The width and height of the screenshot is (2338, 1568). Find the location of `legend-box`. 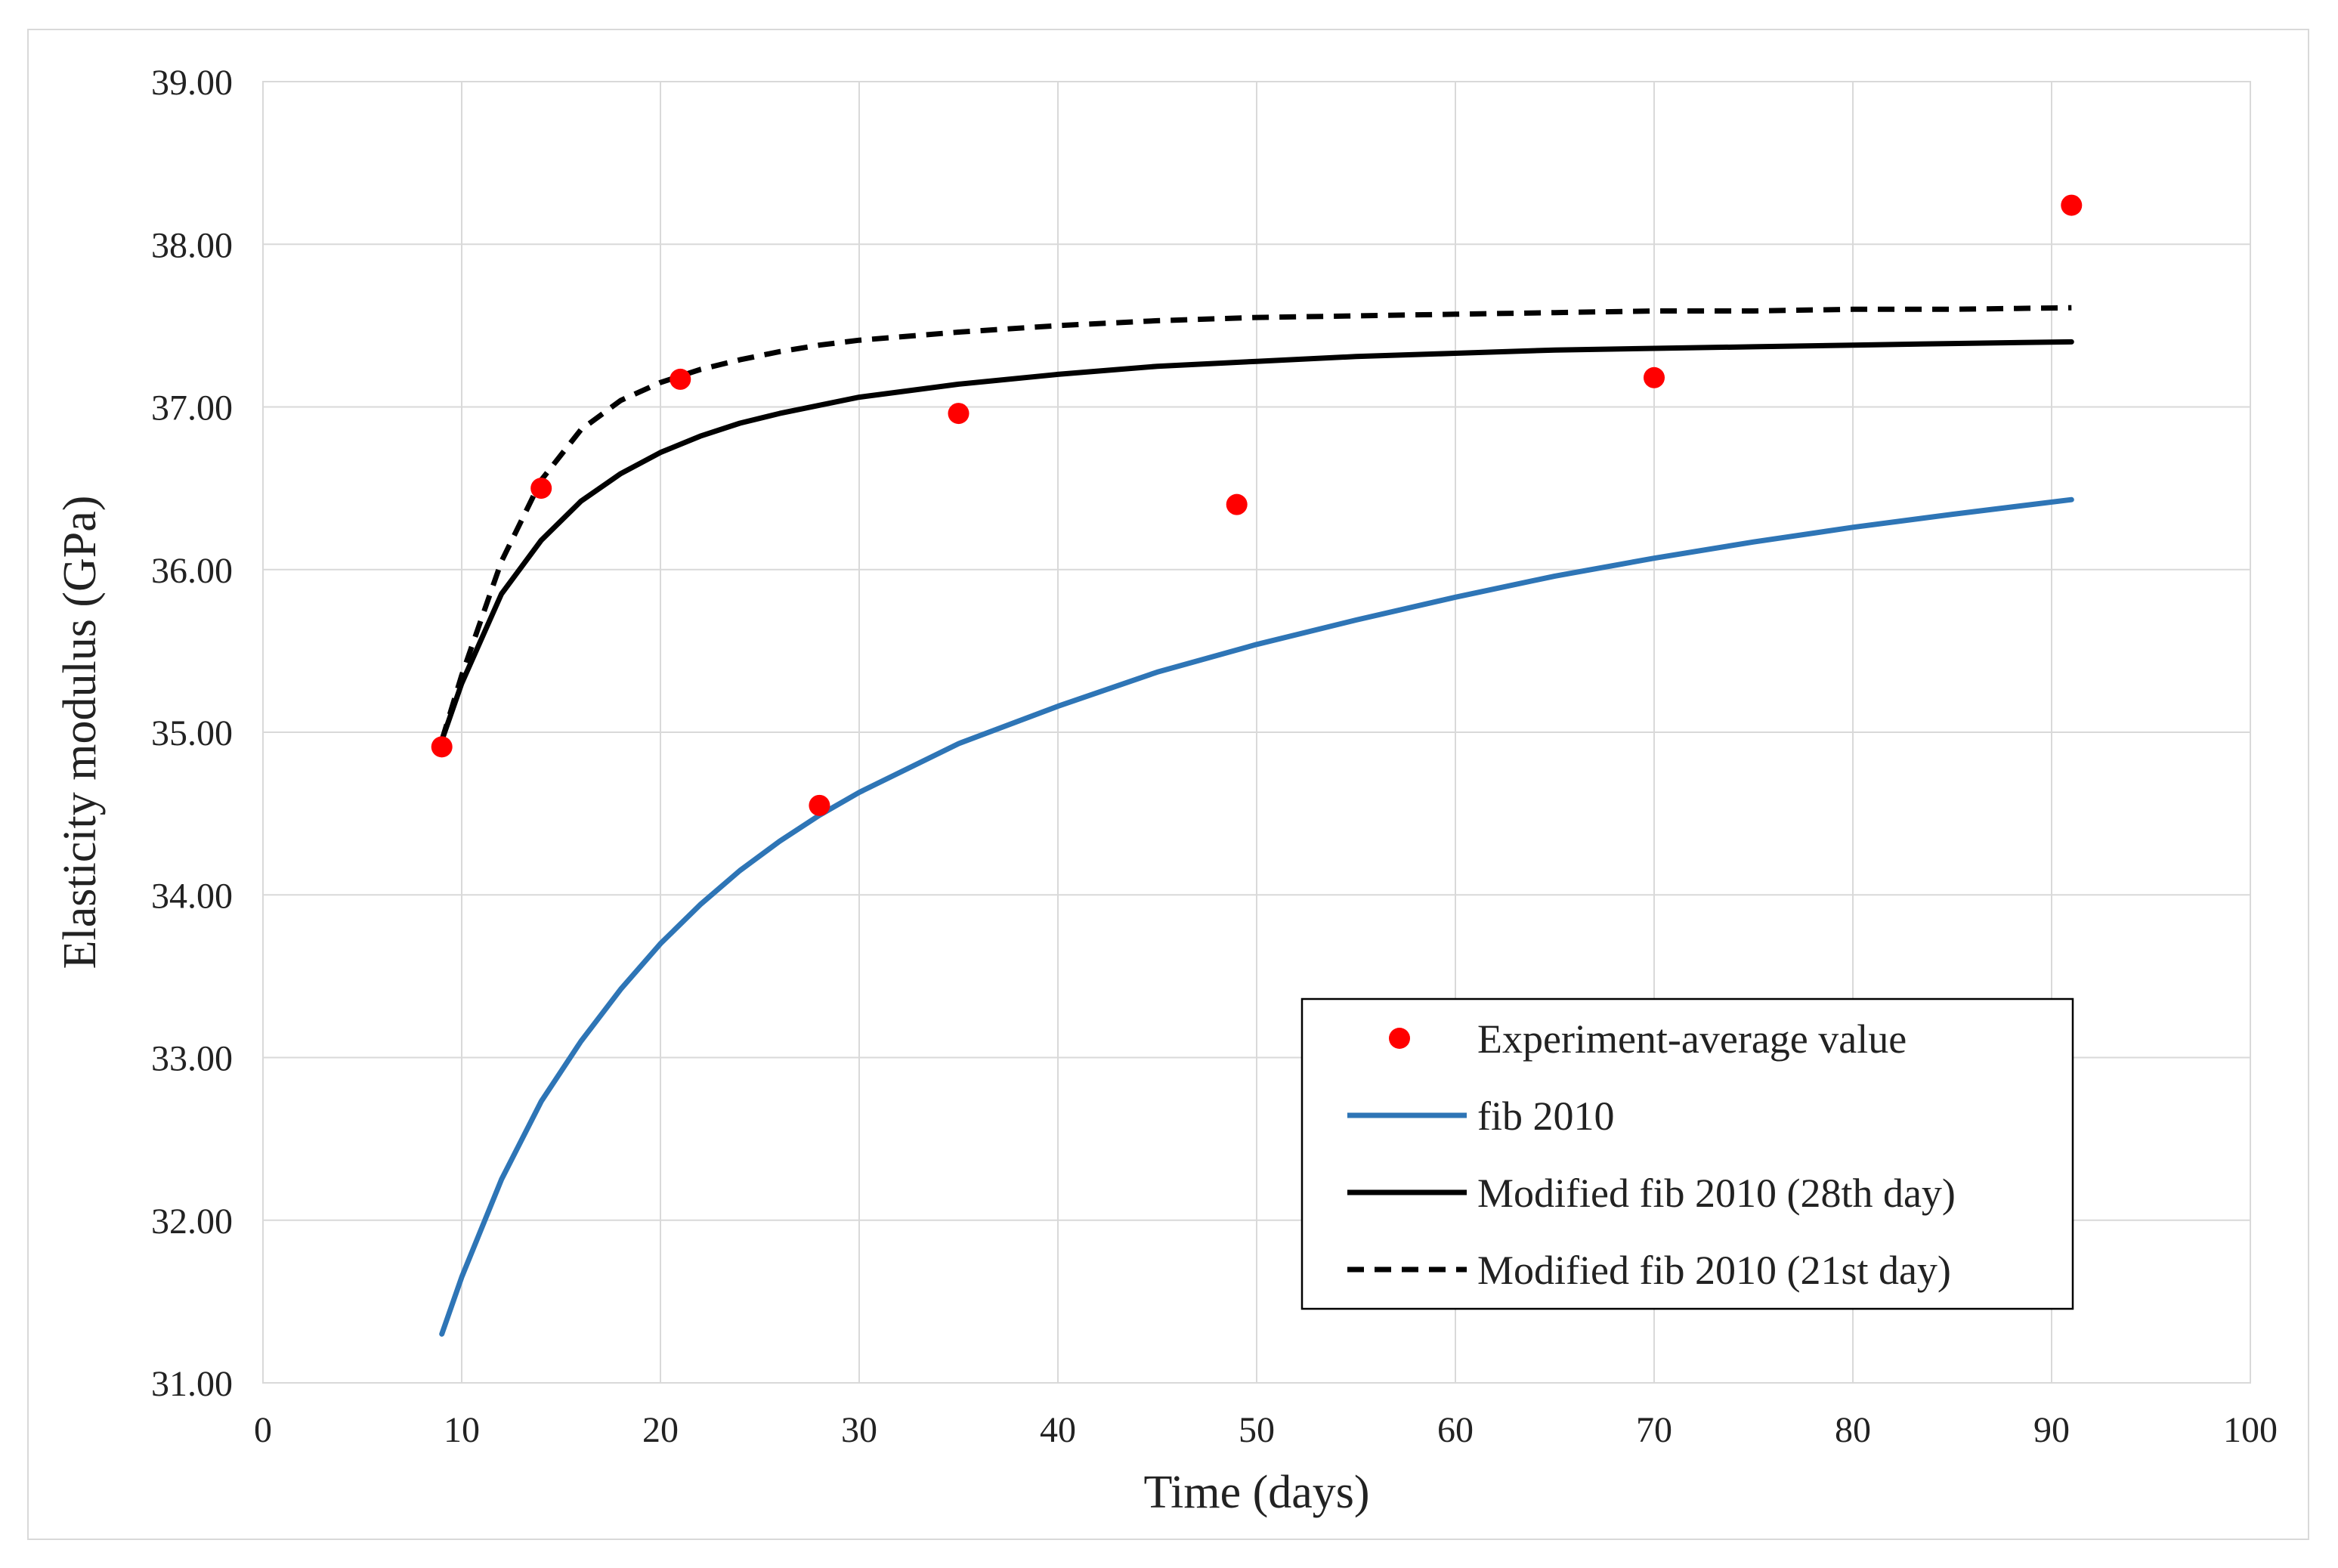

legend-box is located at coordinates (1687, 1153).